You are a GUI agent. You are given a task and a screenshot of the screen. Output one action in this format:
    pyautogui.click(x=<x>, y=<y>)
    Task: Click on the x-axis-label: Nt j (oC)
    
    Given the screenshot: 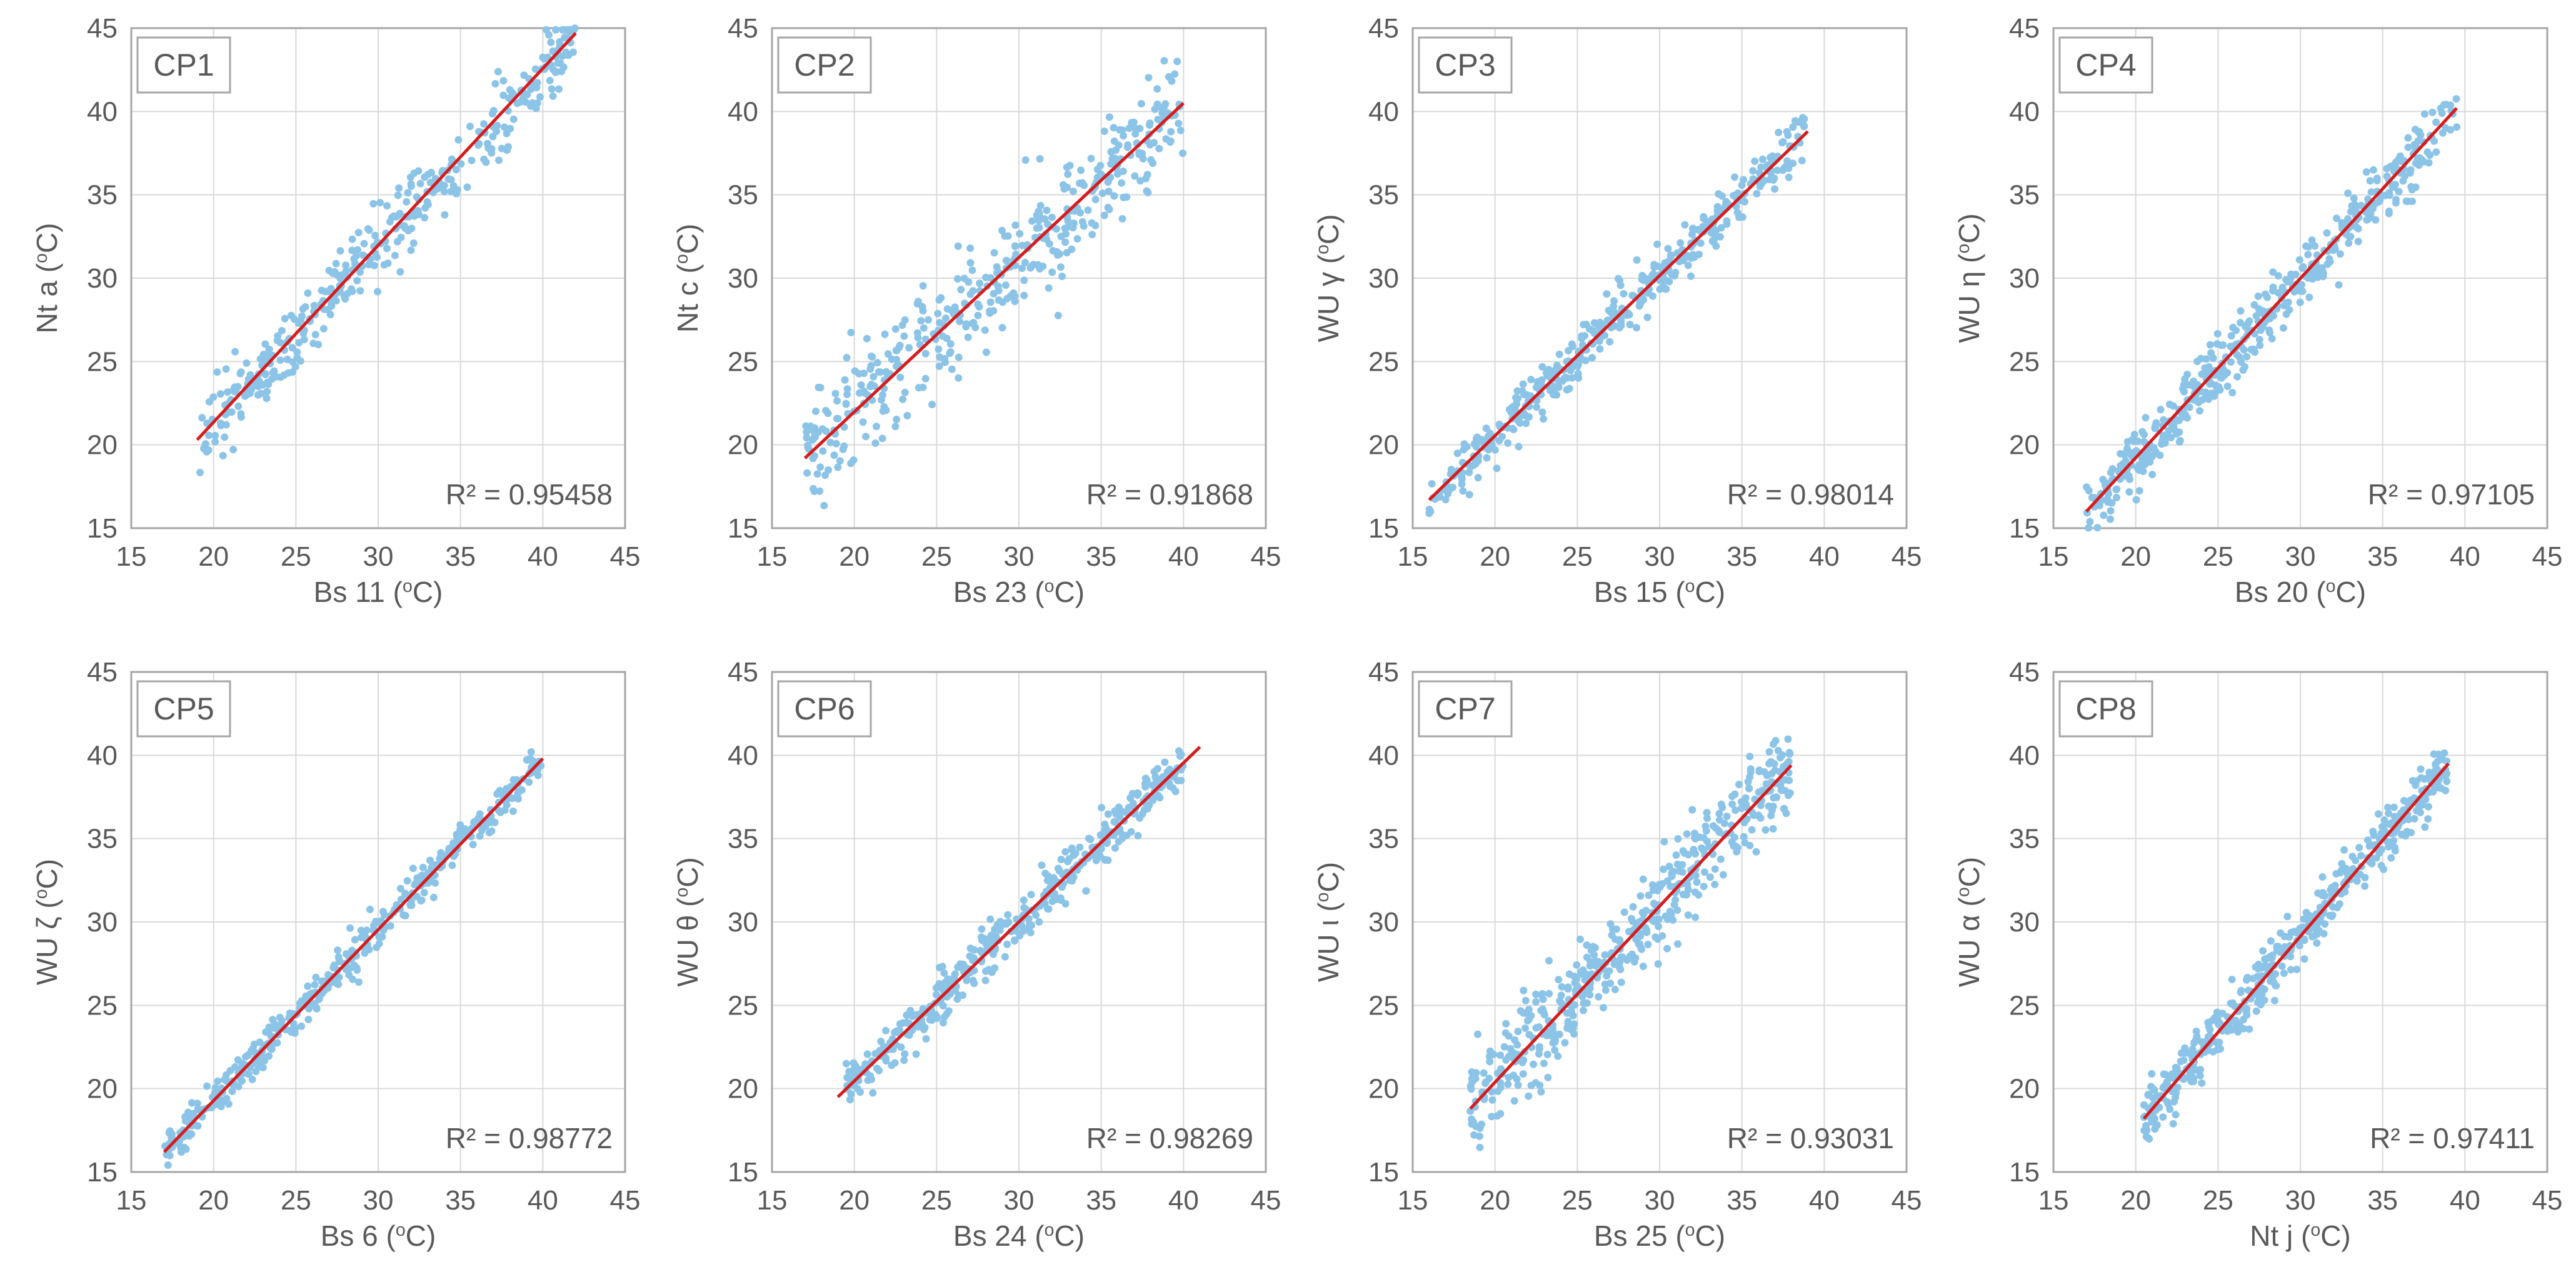 What is the action you would take?
    pyautogui.click(x=2300, y=1235)
    